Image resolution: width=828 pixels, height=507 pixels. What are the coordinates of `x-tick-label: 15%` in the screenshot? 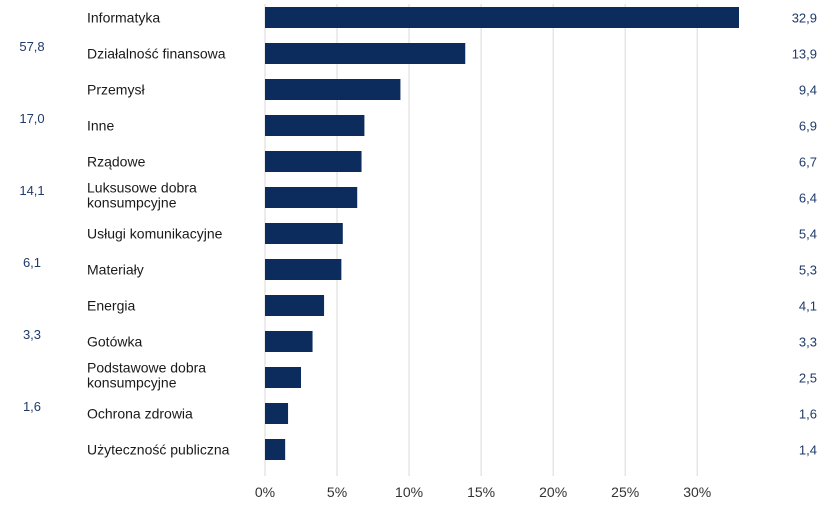 It's located at (481, 492).